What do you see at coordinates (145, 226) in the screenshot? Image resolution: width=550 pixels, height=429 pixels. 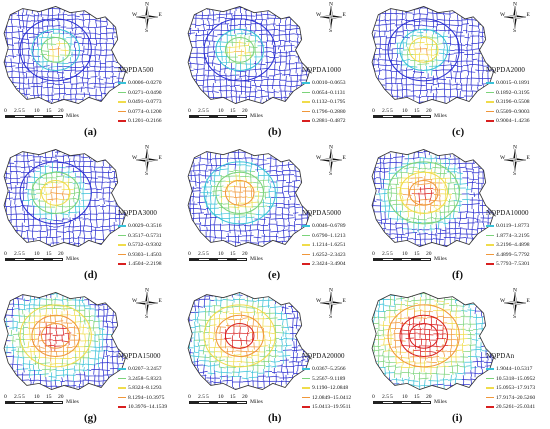 I see `legend-class-label: 0.0029–0.3516` at bounding box center [145, 226].